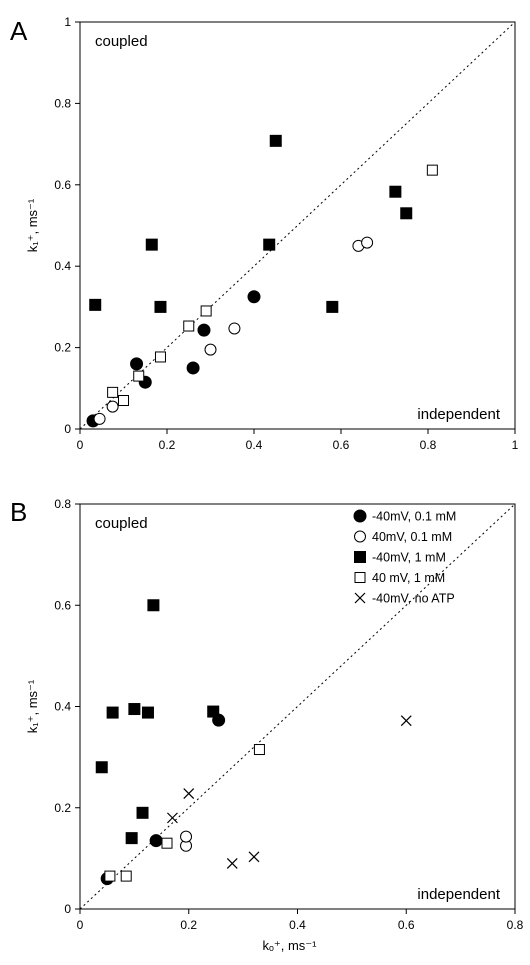 The image size is (530, 965). What do you see at coordinates (458, 894) in the screenshot?
I see `panel-b-independent-label: independent` at bounding box center [458, 894].